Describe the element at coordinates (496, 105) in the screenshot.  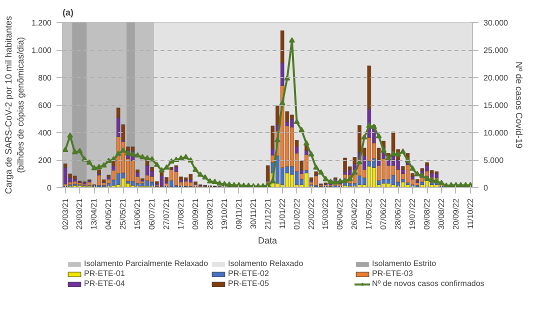
I see `y2-tick-label: 15.000` at that location.